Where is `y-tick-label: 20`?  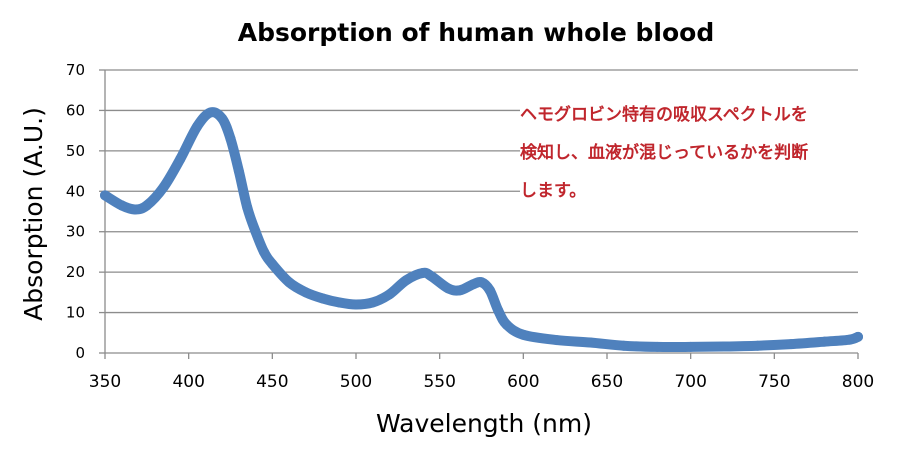
y-tick-label: 20 is located at coordinates (75, 272).